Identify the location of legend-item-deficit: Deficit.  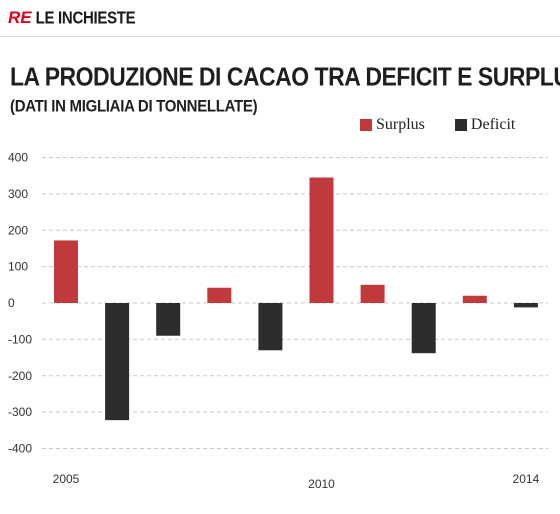
(485, 125).